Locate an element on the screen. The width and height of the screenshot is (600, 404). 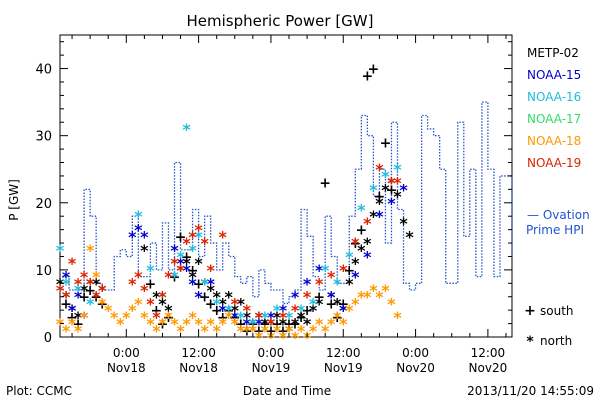
y-tick-label: 20 is located at coordinates (43, 204).